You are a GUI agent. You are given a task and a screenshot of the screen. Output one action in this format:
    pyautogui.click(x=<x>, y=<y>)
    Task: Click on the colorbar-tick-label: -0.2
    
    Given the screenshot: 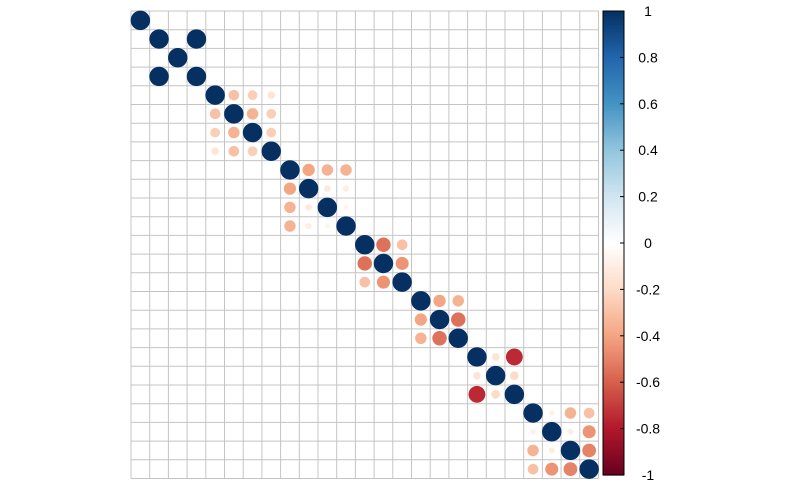 What is the action you would take?
    pyautogui.click(x=648, y=289)
    